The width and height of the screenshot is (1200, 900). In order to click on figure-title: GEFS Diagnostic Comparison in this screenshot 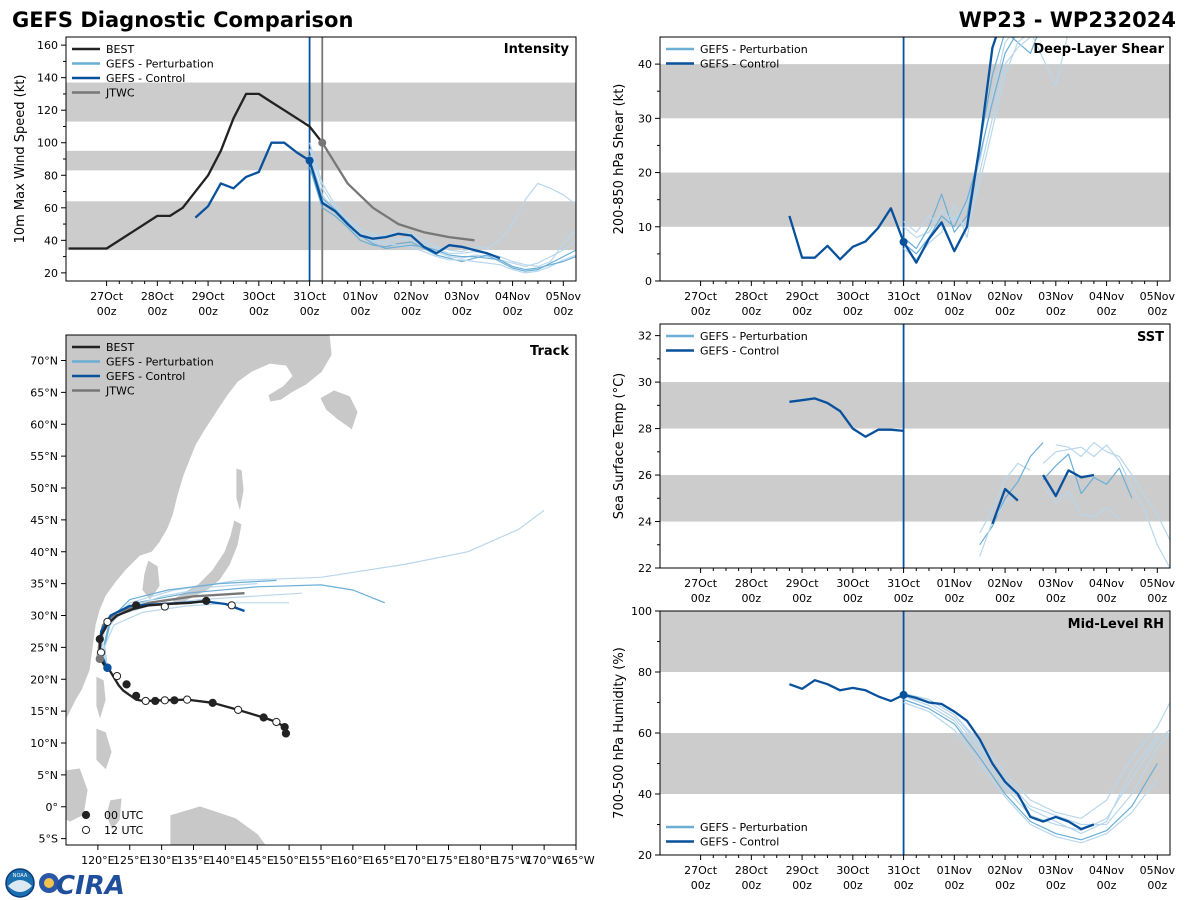, I will do `click(182, 20)`.